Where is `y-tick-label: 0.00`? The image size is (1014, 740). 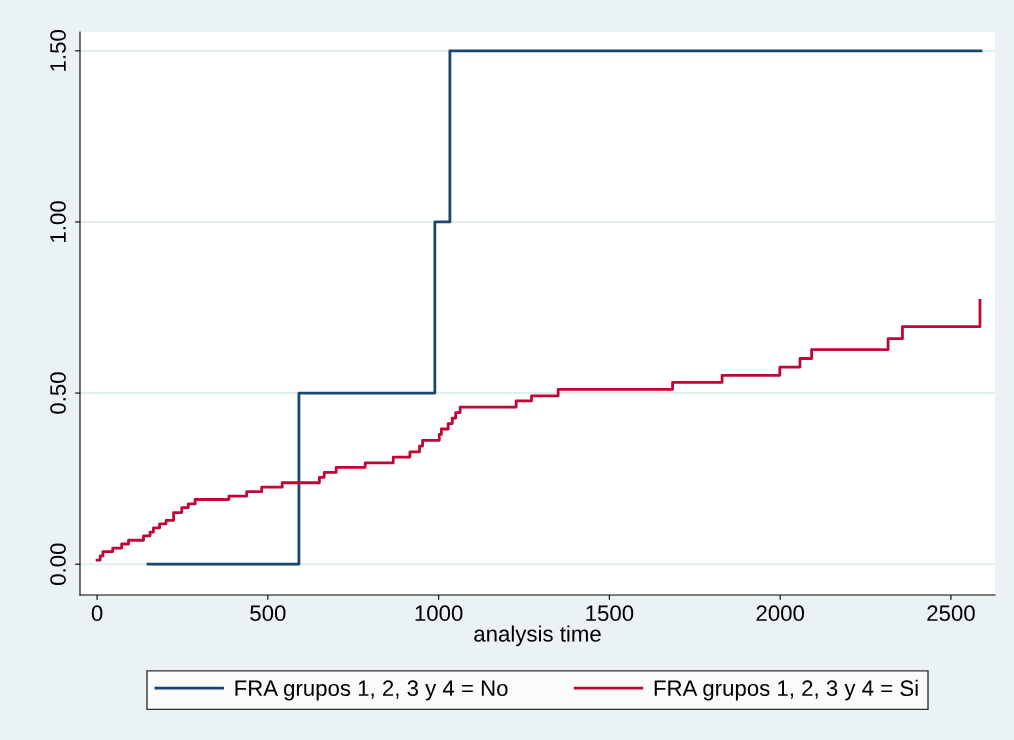 y-tick-label: 0.00 is located at coordinates (58, 564).